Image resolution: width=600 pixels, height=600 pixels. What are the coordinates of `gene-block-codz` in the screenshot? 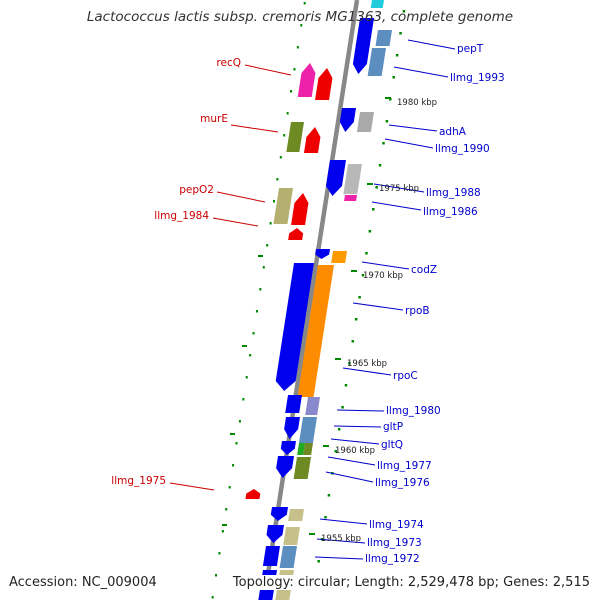 It's located at (339, 257).